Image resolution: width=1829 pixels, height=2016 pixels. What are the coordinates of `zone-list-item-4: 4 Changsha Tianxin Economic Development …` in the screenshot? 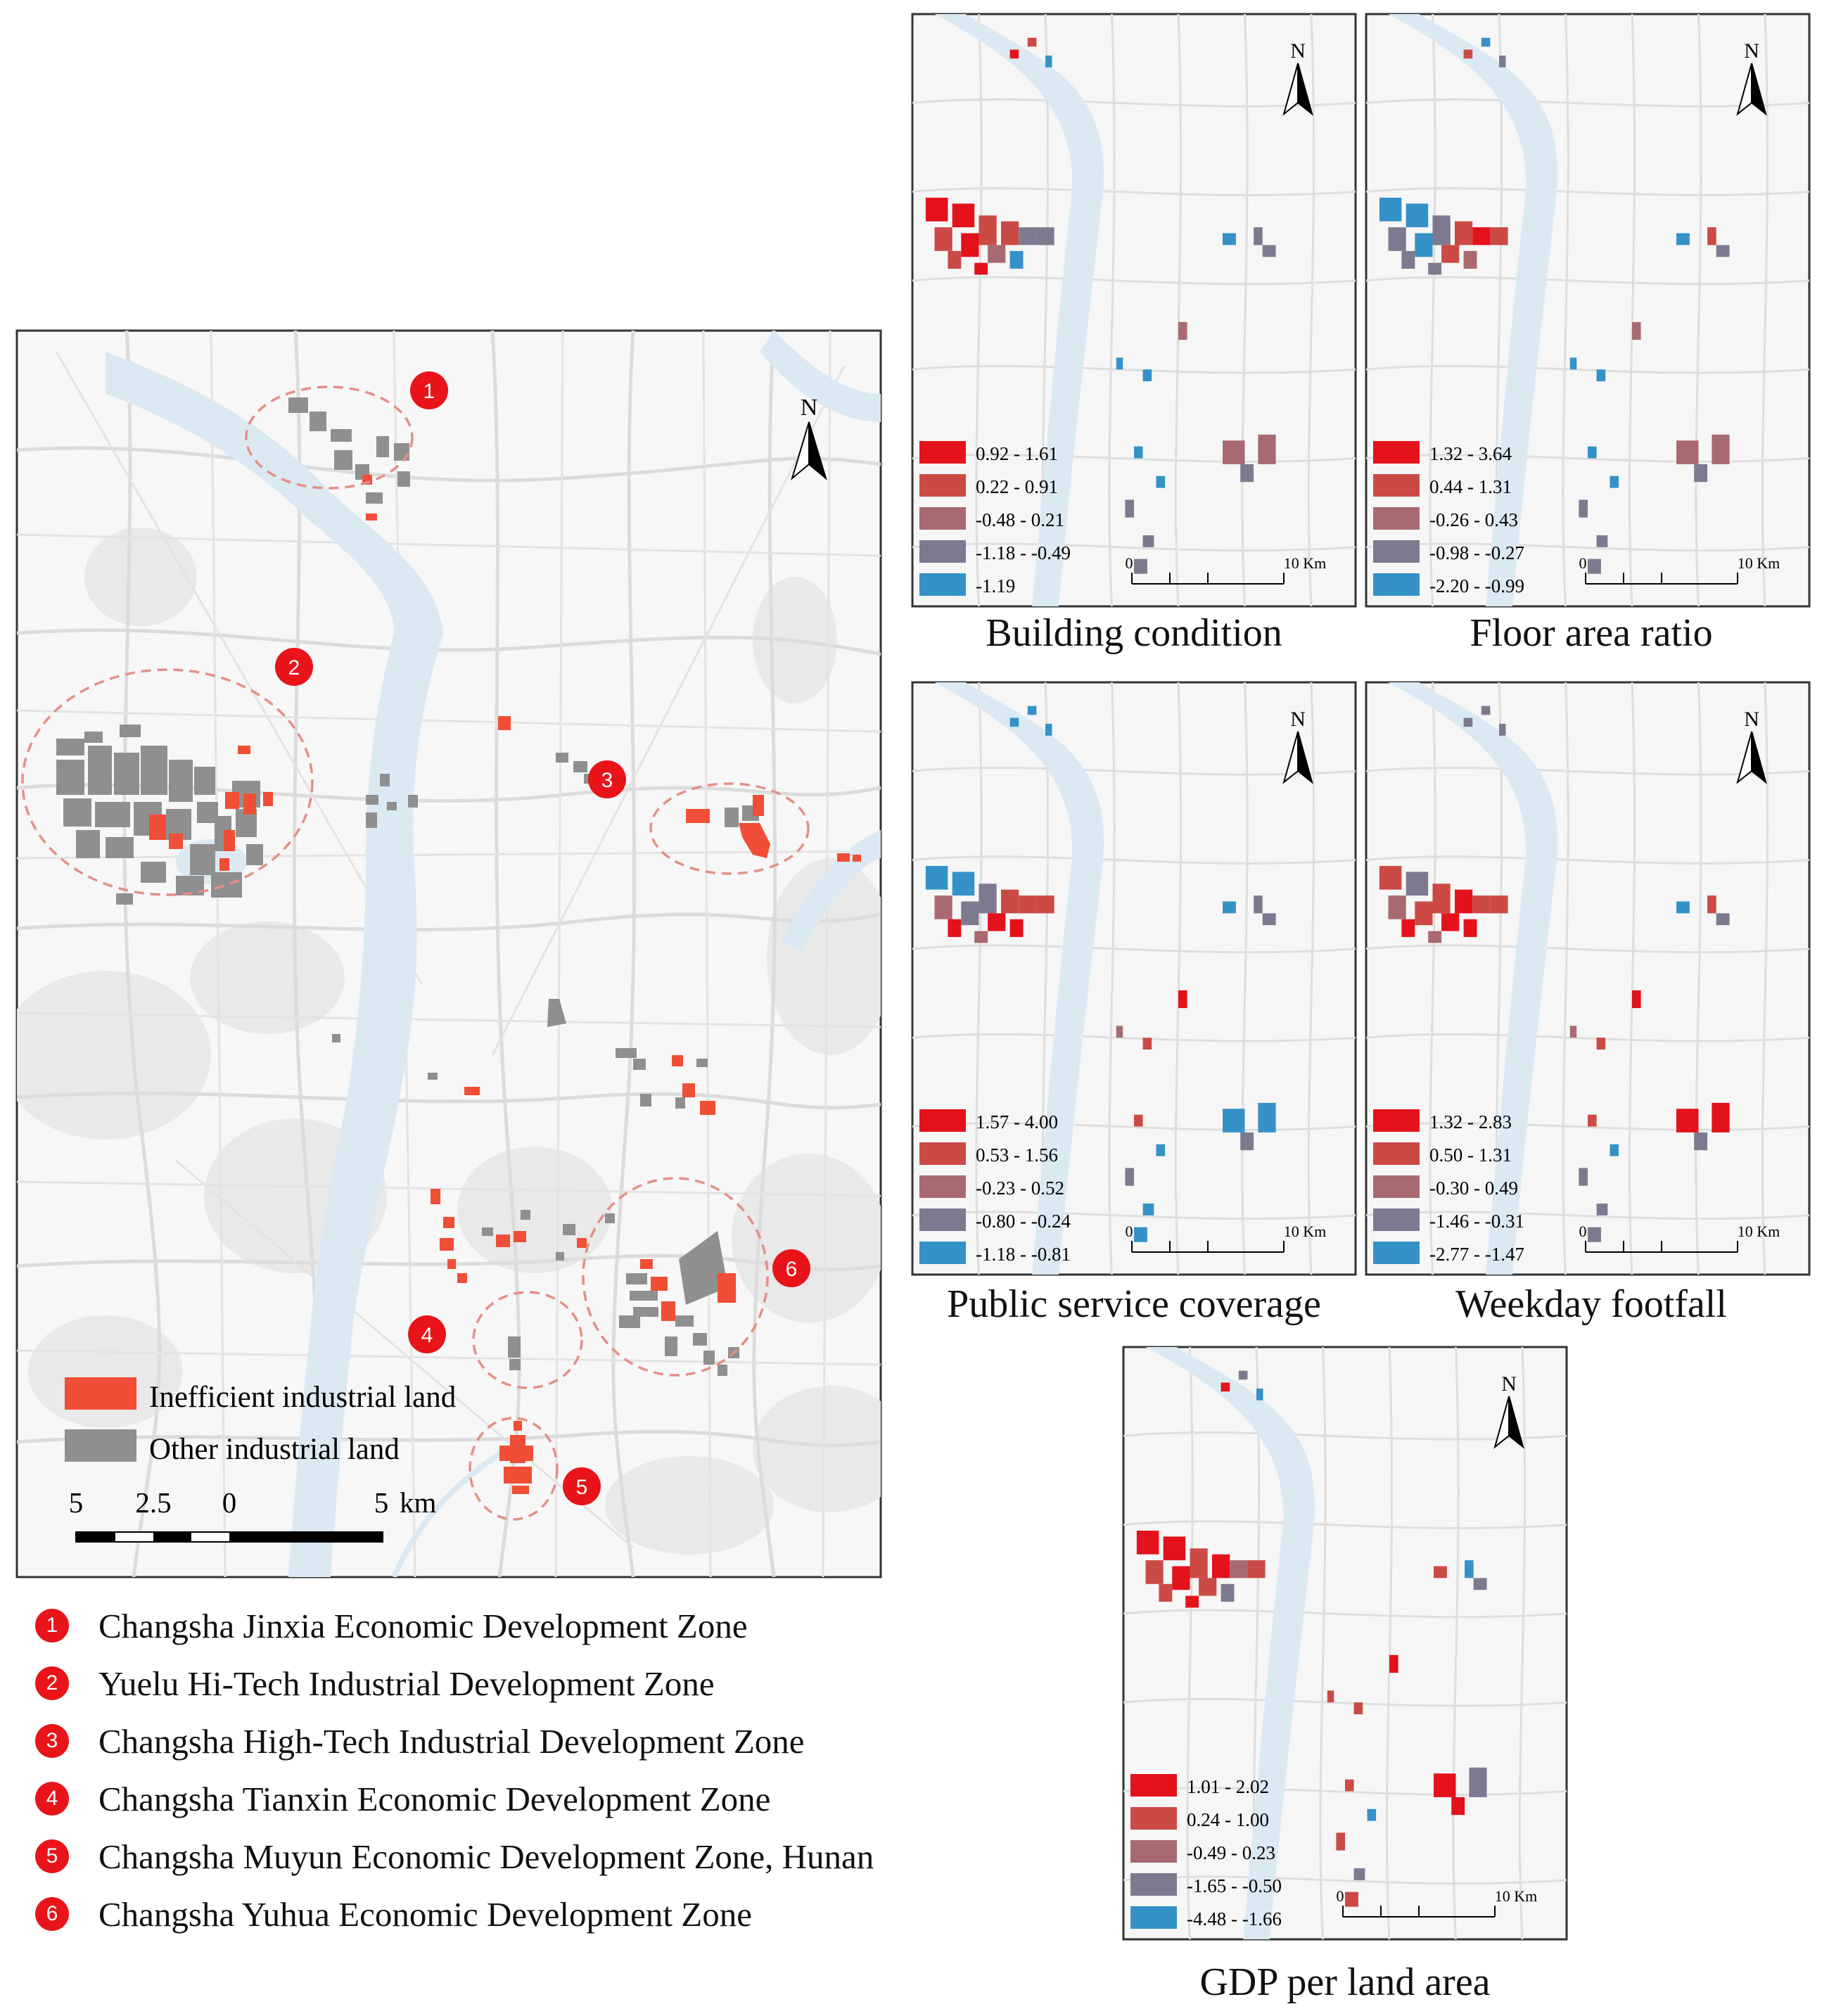 It's located at (474, 1799).